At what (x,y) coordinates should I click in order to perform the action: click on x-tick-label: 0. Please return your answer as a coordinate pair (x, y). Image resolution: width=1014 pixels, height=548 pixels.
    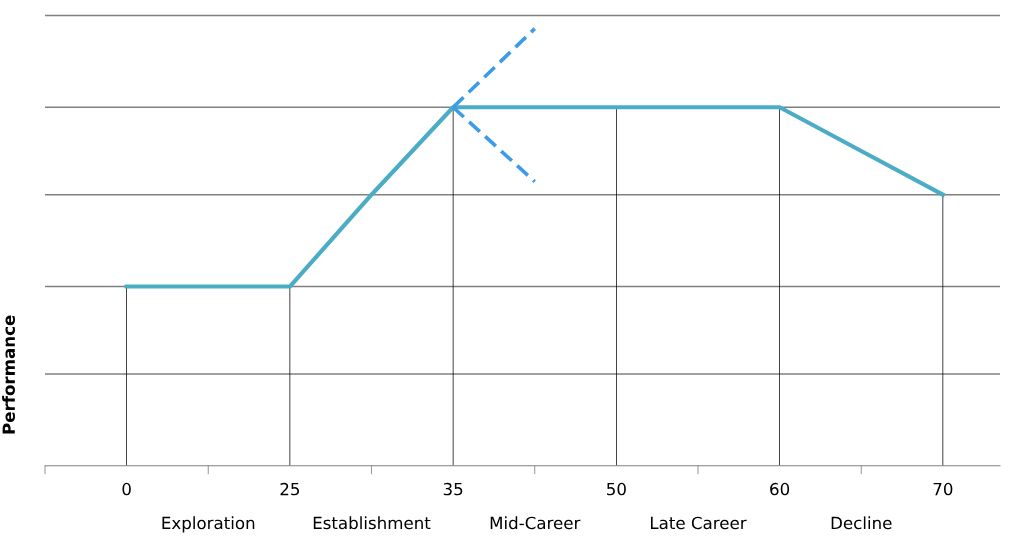
    Looking at the image, I should click on (126, 489).